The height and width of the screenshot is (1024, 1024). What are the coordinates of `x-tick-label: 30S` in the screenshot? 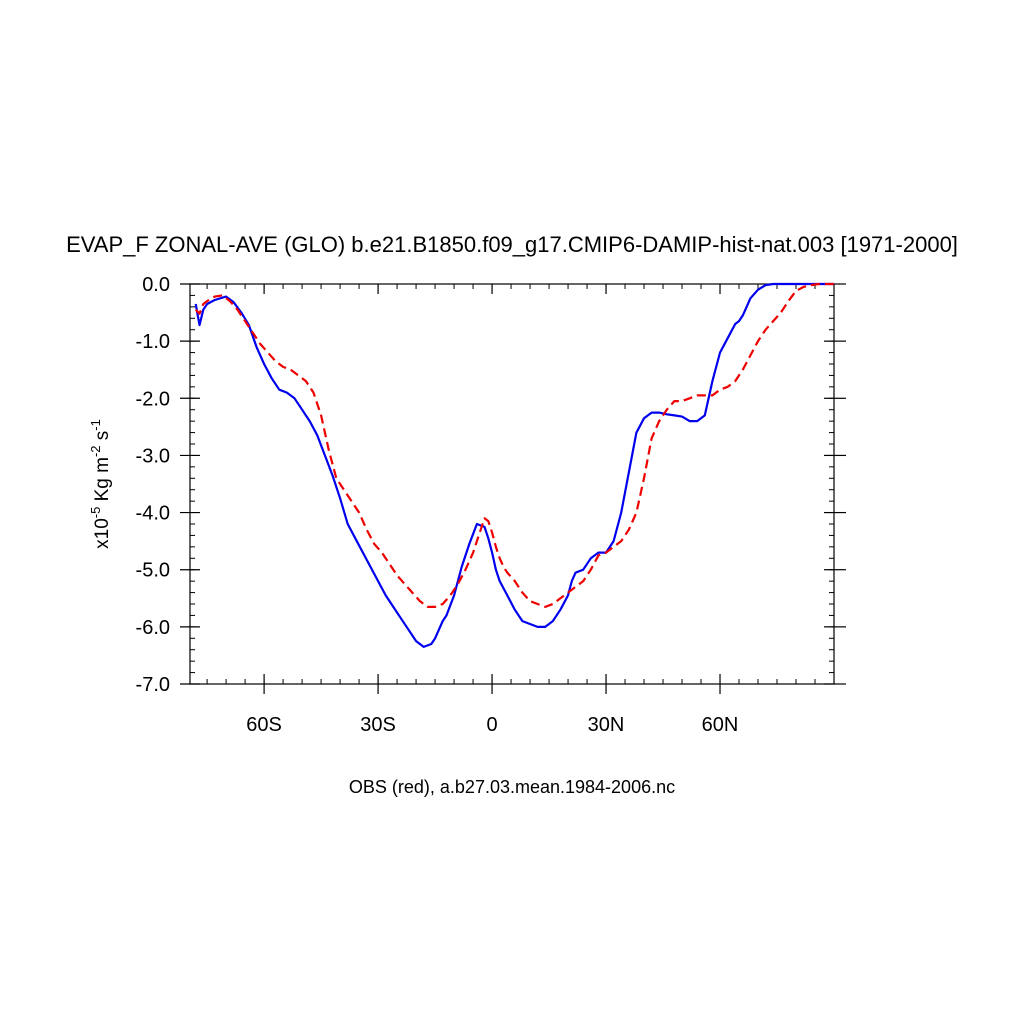 It's located at (378, 725).